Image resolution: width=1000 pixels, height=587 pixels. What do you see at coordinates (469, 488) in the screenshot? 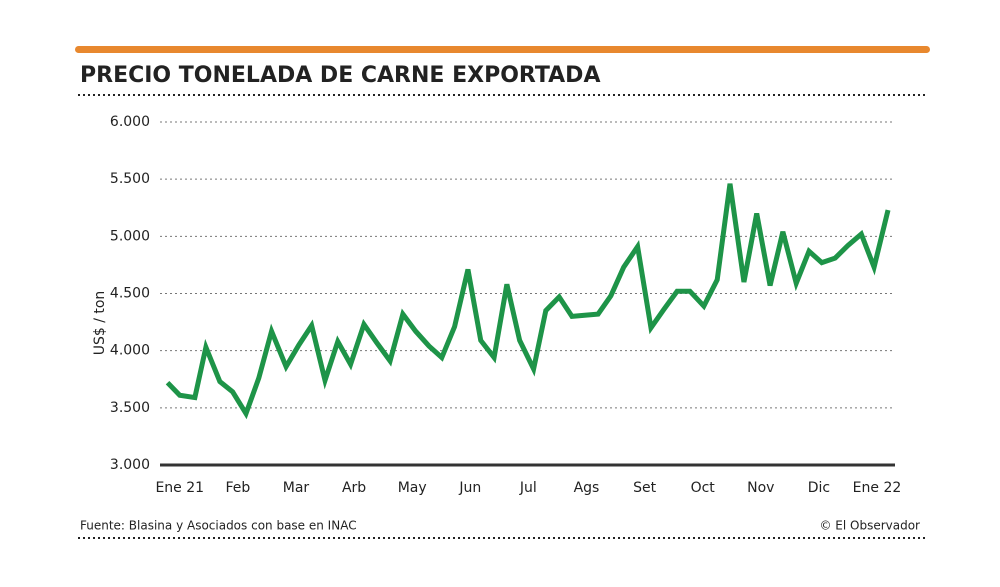
I see `x-tick-label: Jun` at bounding box center [469, 488].